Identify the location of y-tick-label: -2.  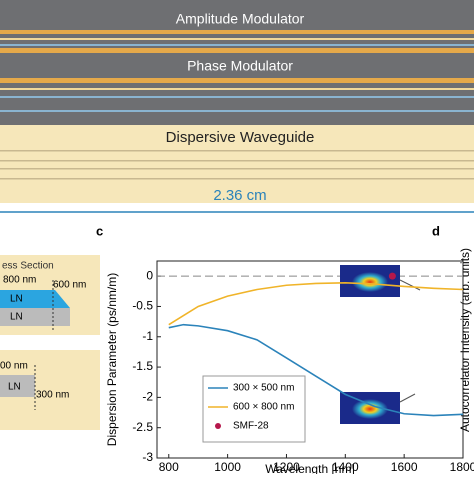
(147, 397).